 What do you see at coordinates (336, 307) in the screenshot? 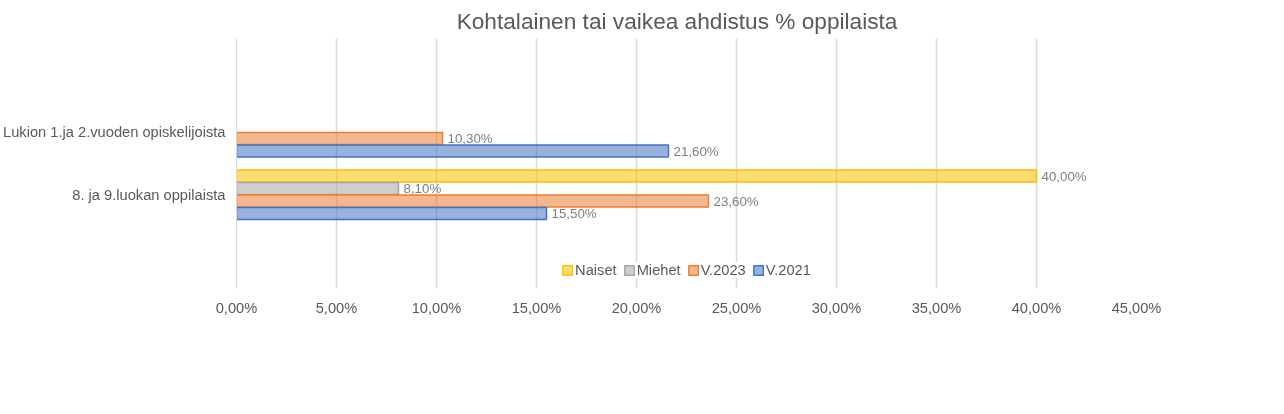
I see `x-tick-label: 5,00%` at bounding box center [336, 307].